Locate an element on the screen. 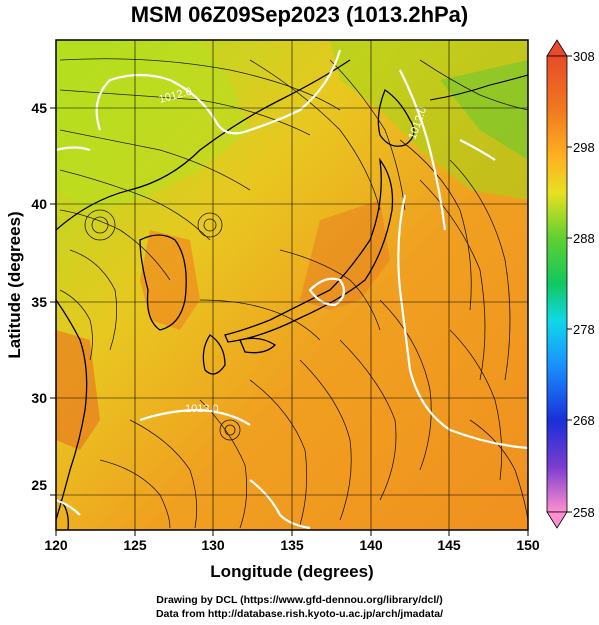  warm-region-honshu is located at coordinates (345, 255).